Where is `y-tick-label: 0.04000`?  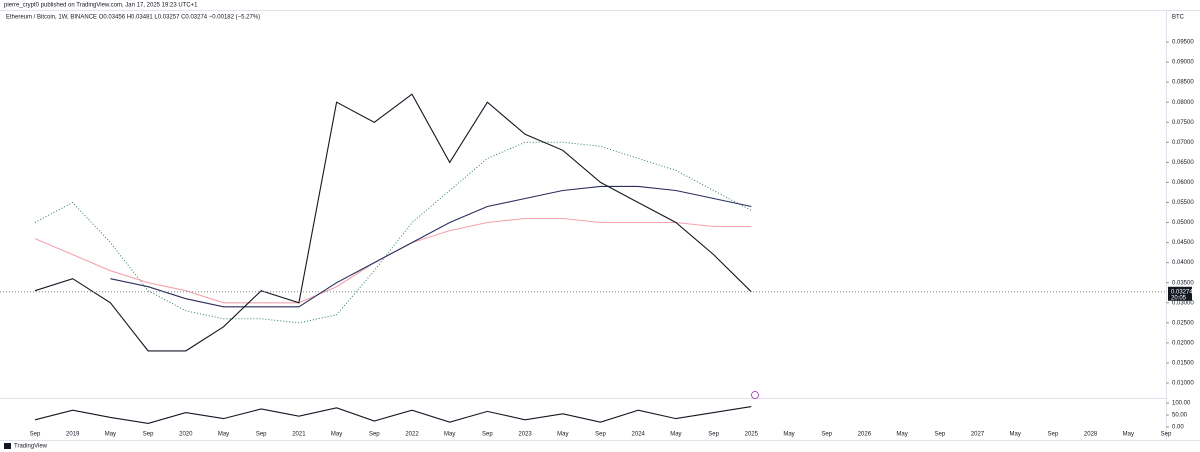
y-tick-label: 0.04000 is located at coordinates (1183, 263).